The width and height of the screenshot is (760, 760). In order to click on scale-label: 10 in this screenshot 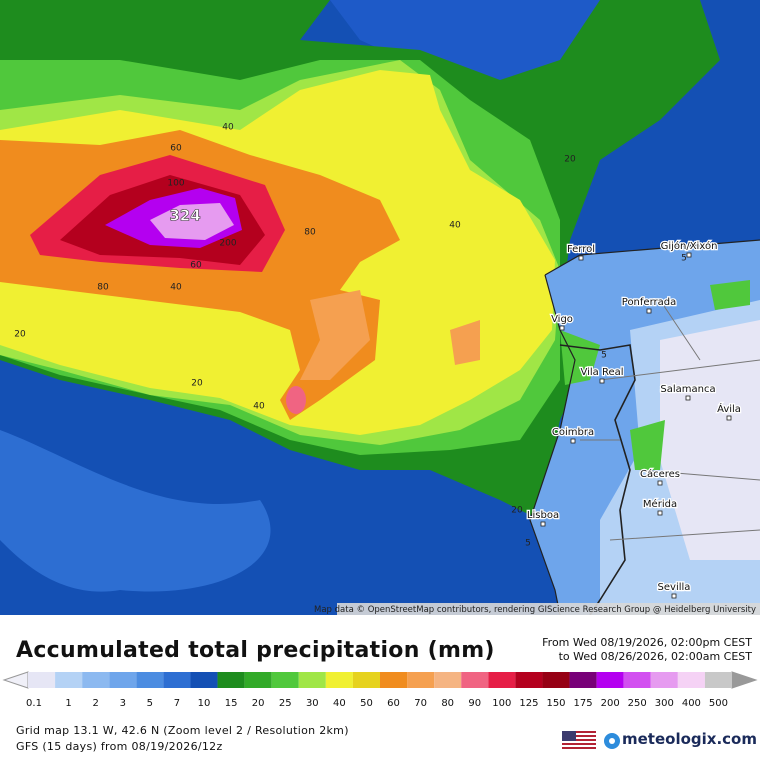, I will do `click(204, 703)`.